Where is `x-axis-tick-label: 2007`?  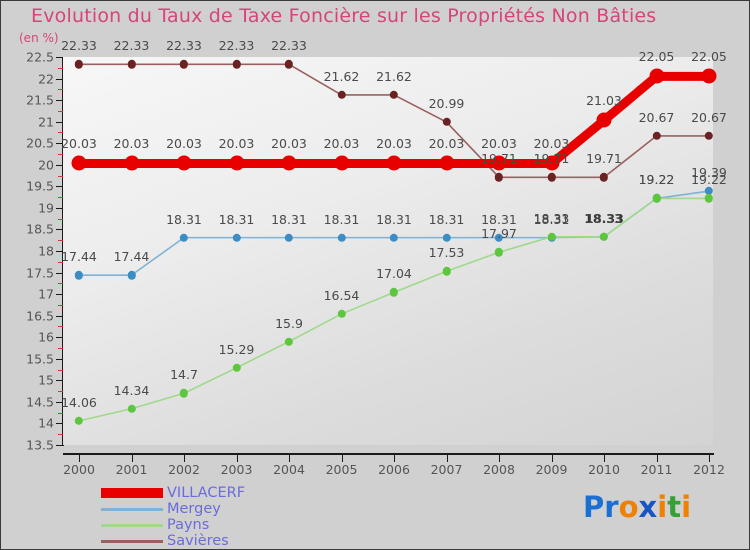 x-axis-tick-label: 2007 is located at coordinates (446, 469).